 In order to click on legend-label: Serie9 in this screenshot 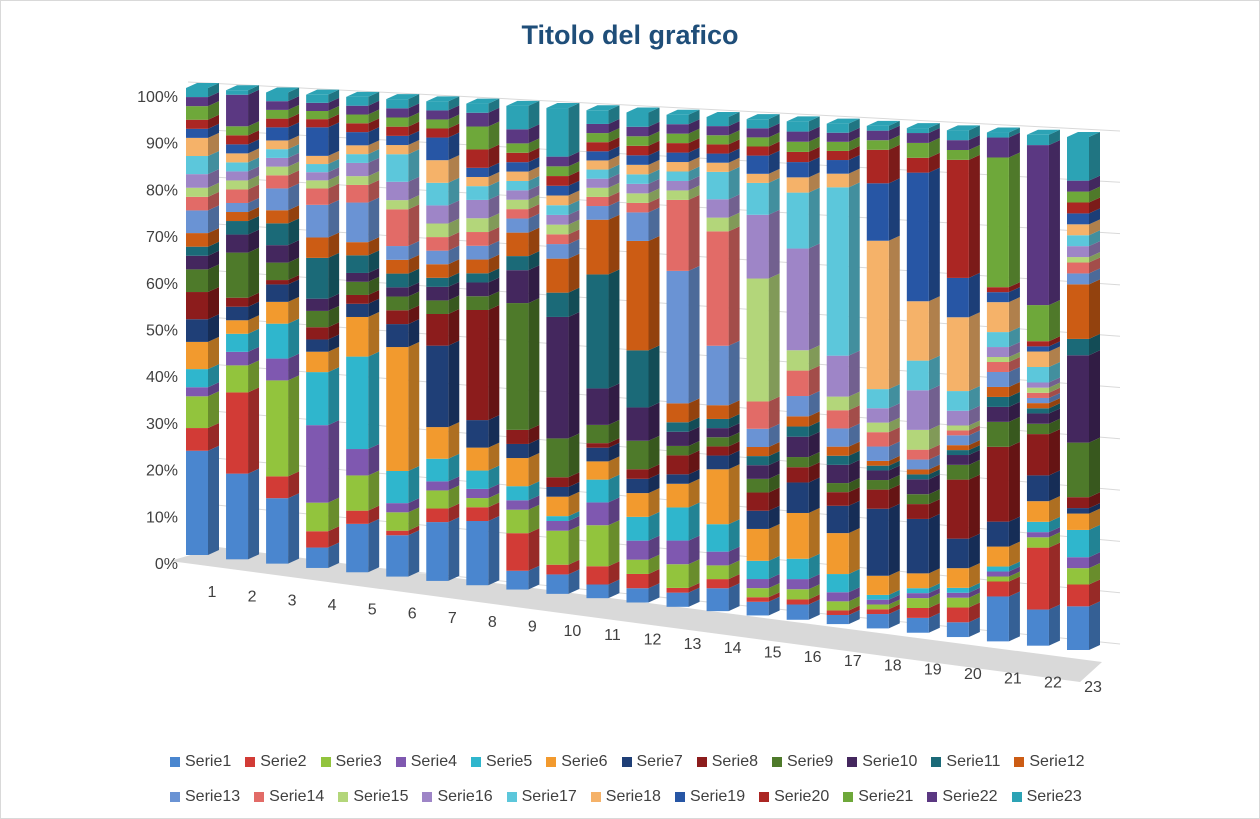, I will do `click(810, 761)`.